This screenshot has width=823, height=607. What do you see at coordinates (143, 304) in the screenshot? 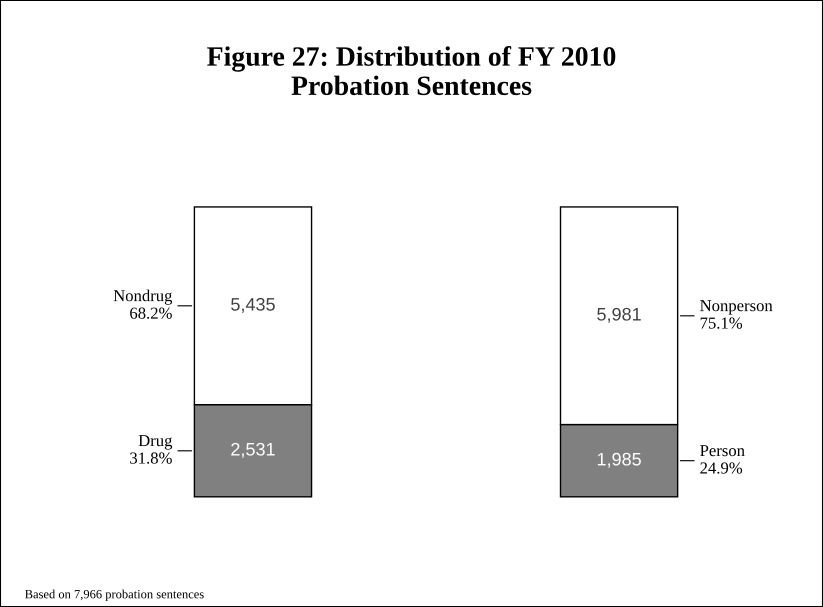
I see `annotation: Nondrug 68.2%` at bounding box center [143, 304].